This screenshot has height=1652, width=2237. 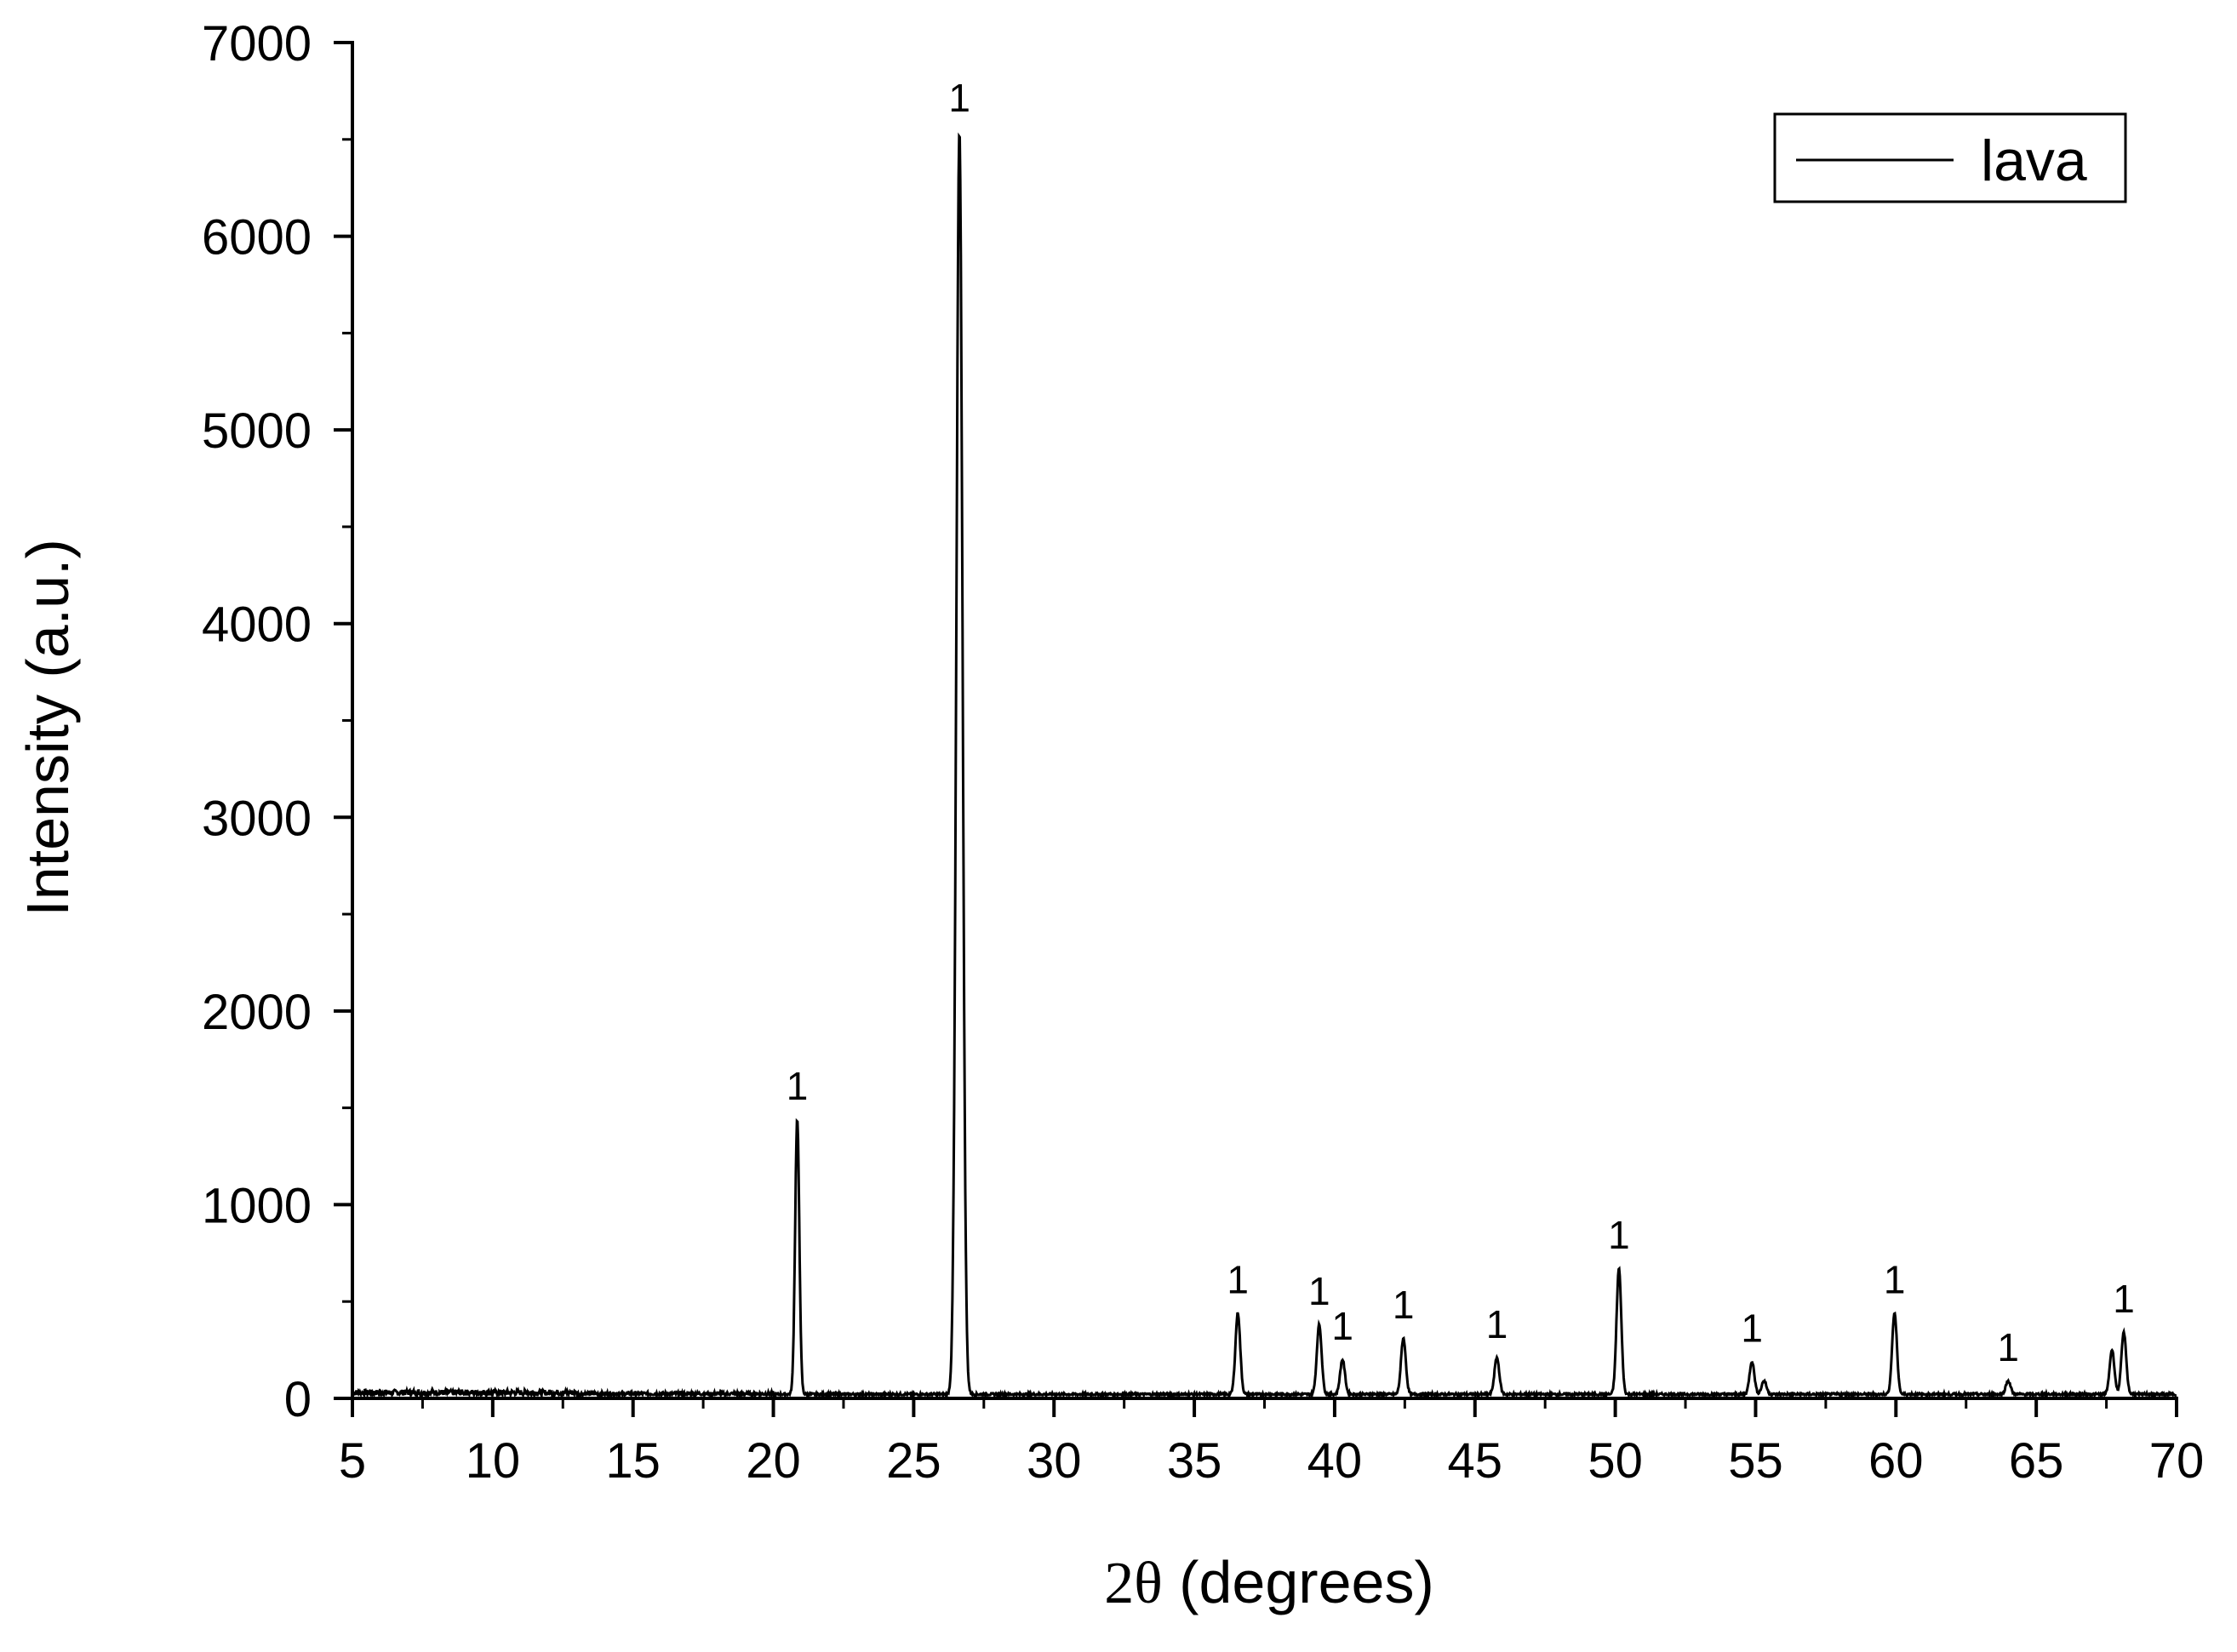 What do you see at coordinates (277, 722) in the screenshot?
I see `y-axis-ticks: 0 1000 2000 3000 4000 5000 6000 7000` at bounding box center [277, 722].